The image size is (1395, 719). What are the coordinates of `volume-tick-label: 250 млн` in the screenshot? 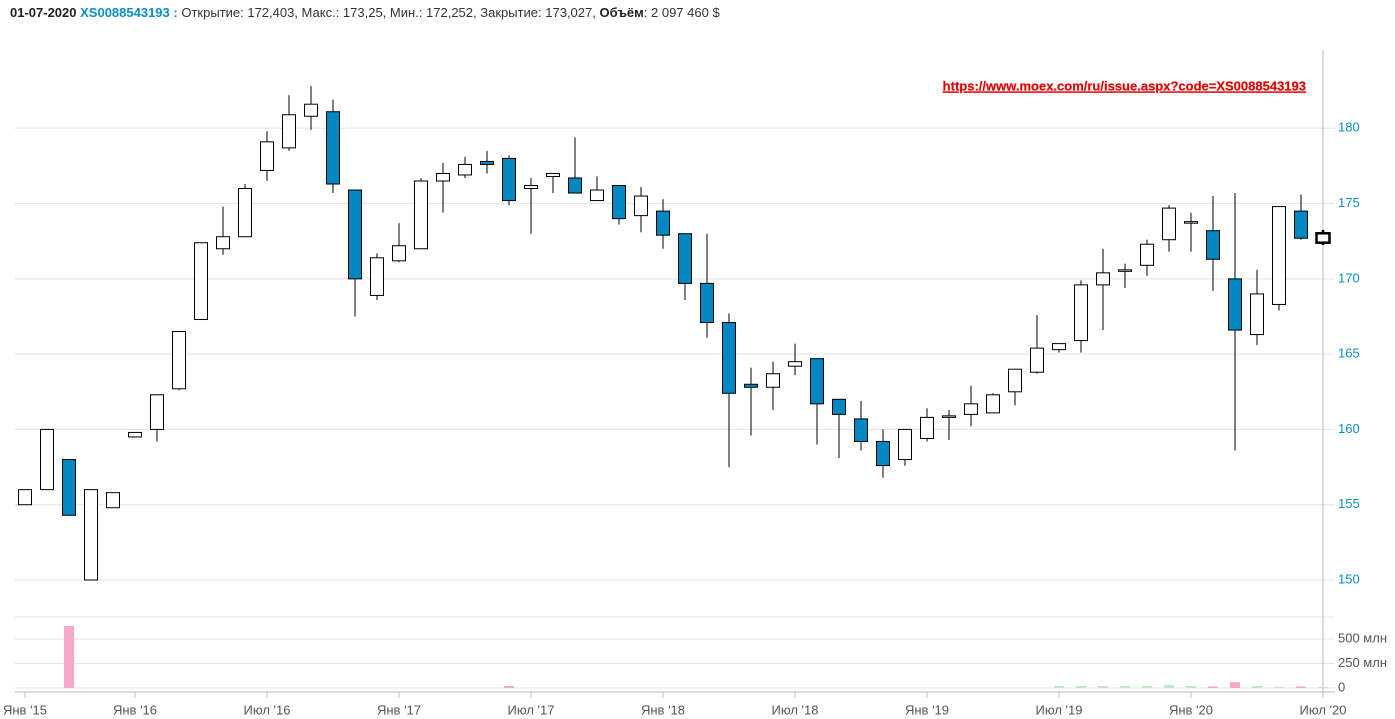 It's located at (1362, 662).